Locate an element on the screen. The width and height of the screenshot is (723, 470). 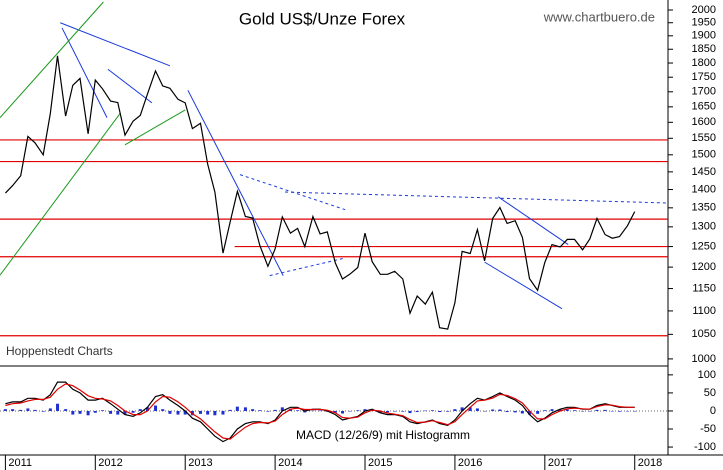
x-tick-label: 2011 is located at coordinates (20, 463).